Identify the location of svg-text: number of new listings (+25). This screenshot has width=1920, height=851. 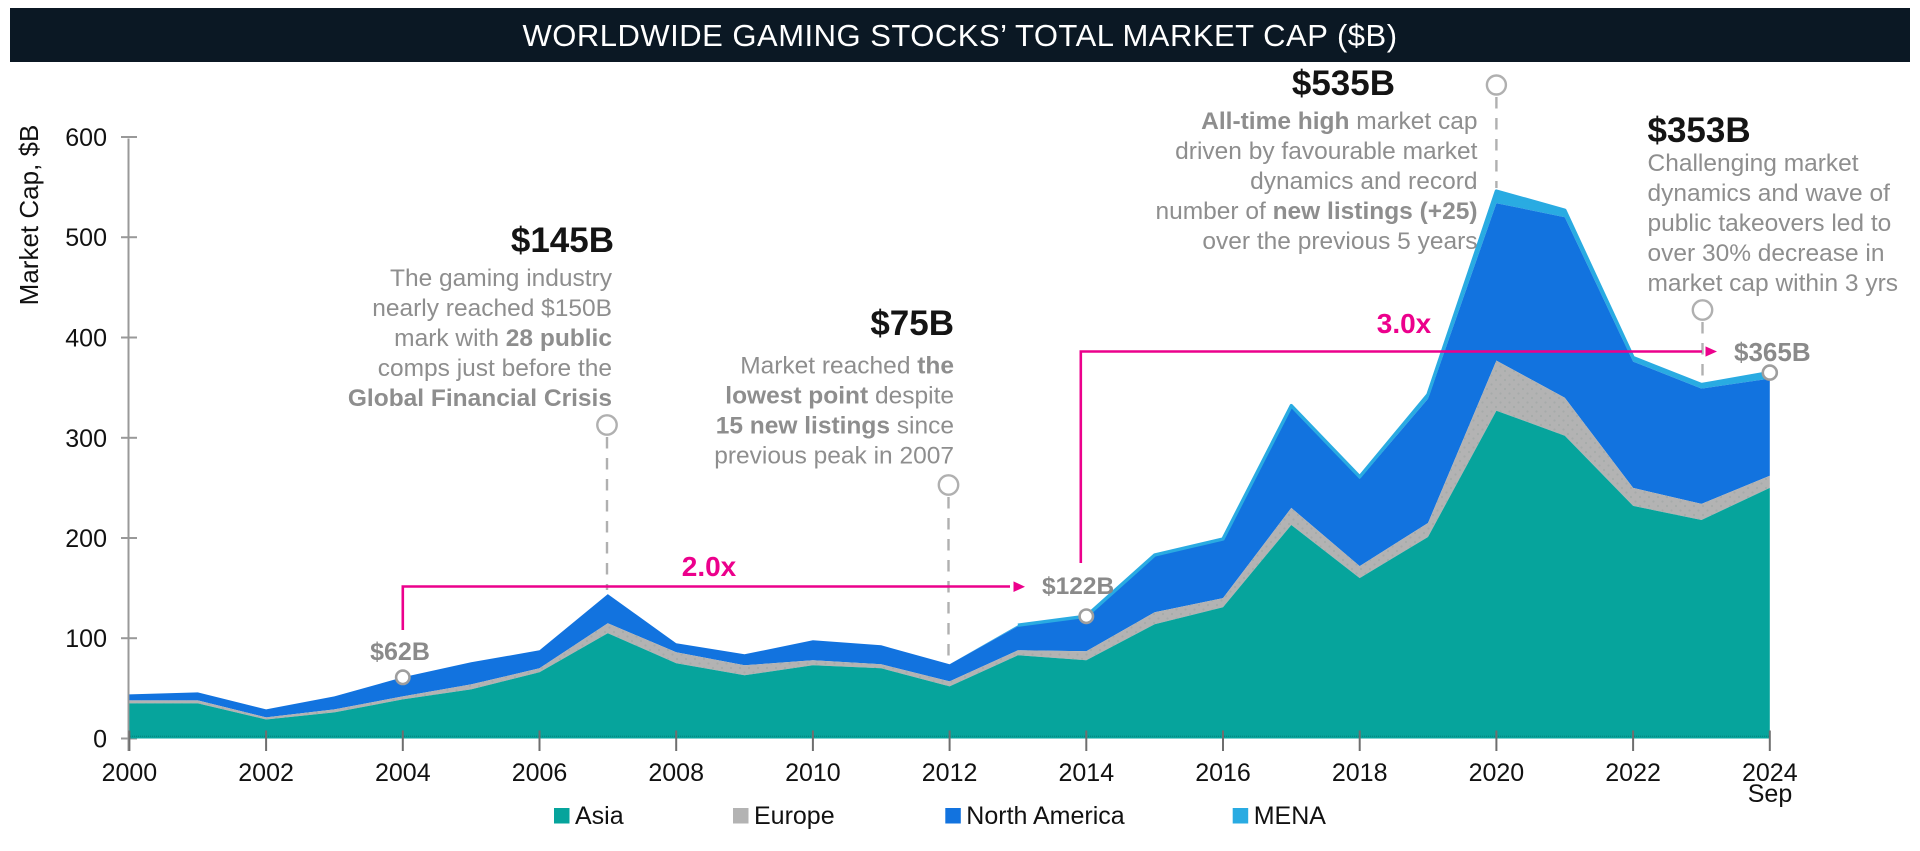
(1316, 211).